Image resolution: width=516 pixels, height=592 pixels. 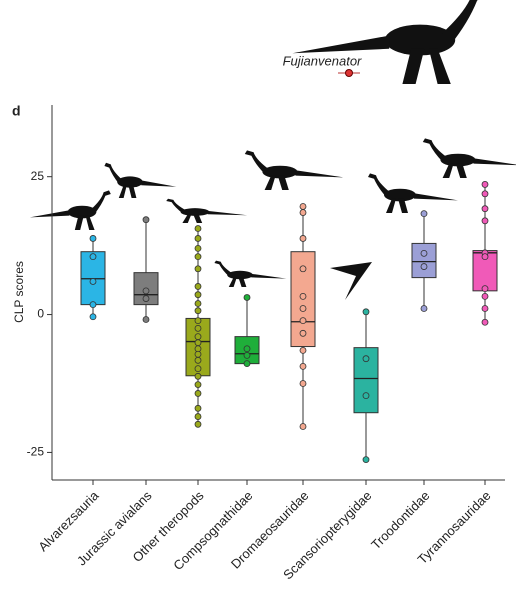 I want to click on y-tick-label: 0, so click(x=40, y=314).